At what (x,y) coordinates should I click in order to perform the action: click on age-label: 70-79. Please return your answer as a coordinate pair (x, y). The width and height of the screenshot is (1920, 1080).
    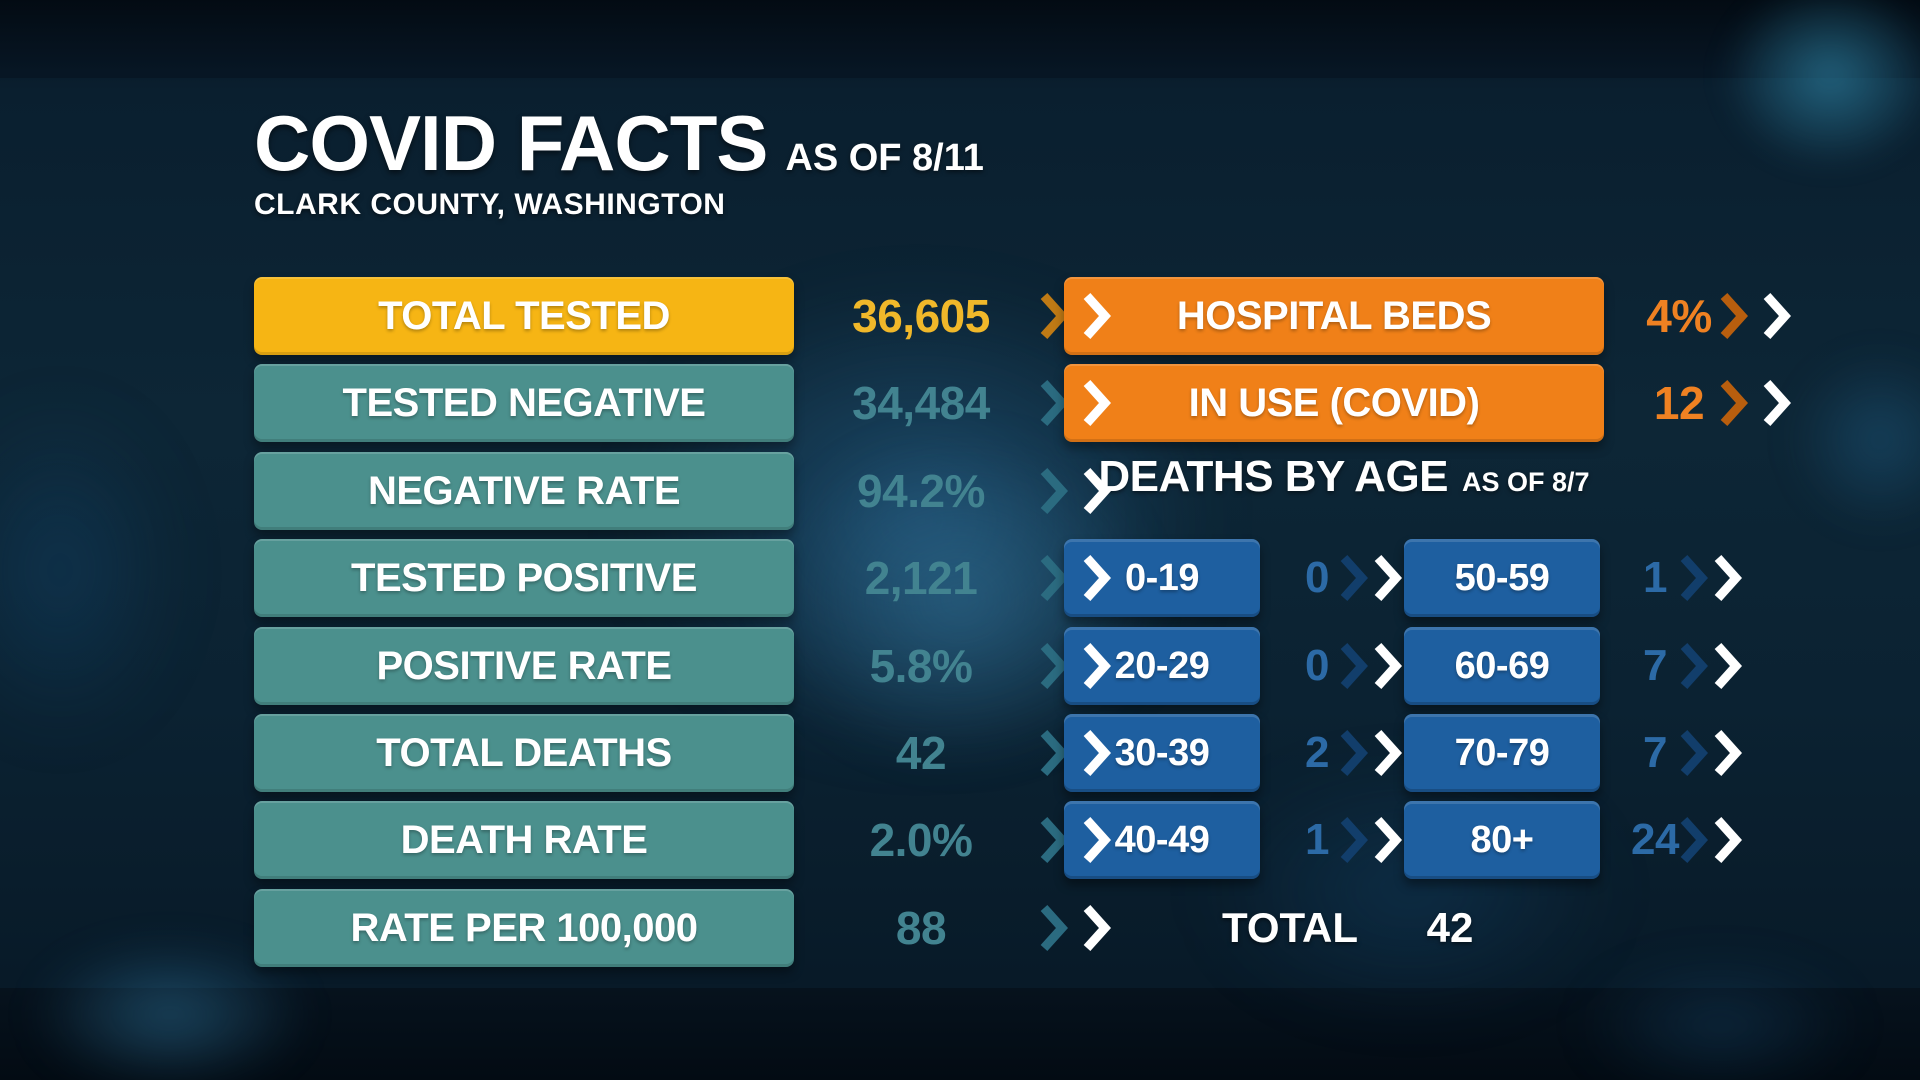
    Looking at the image, I should click on (1502, 752).